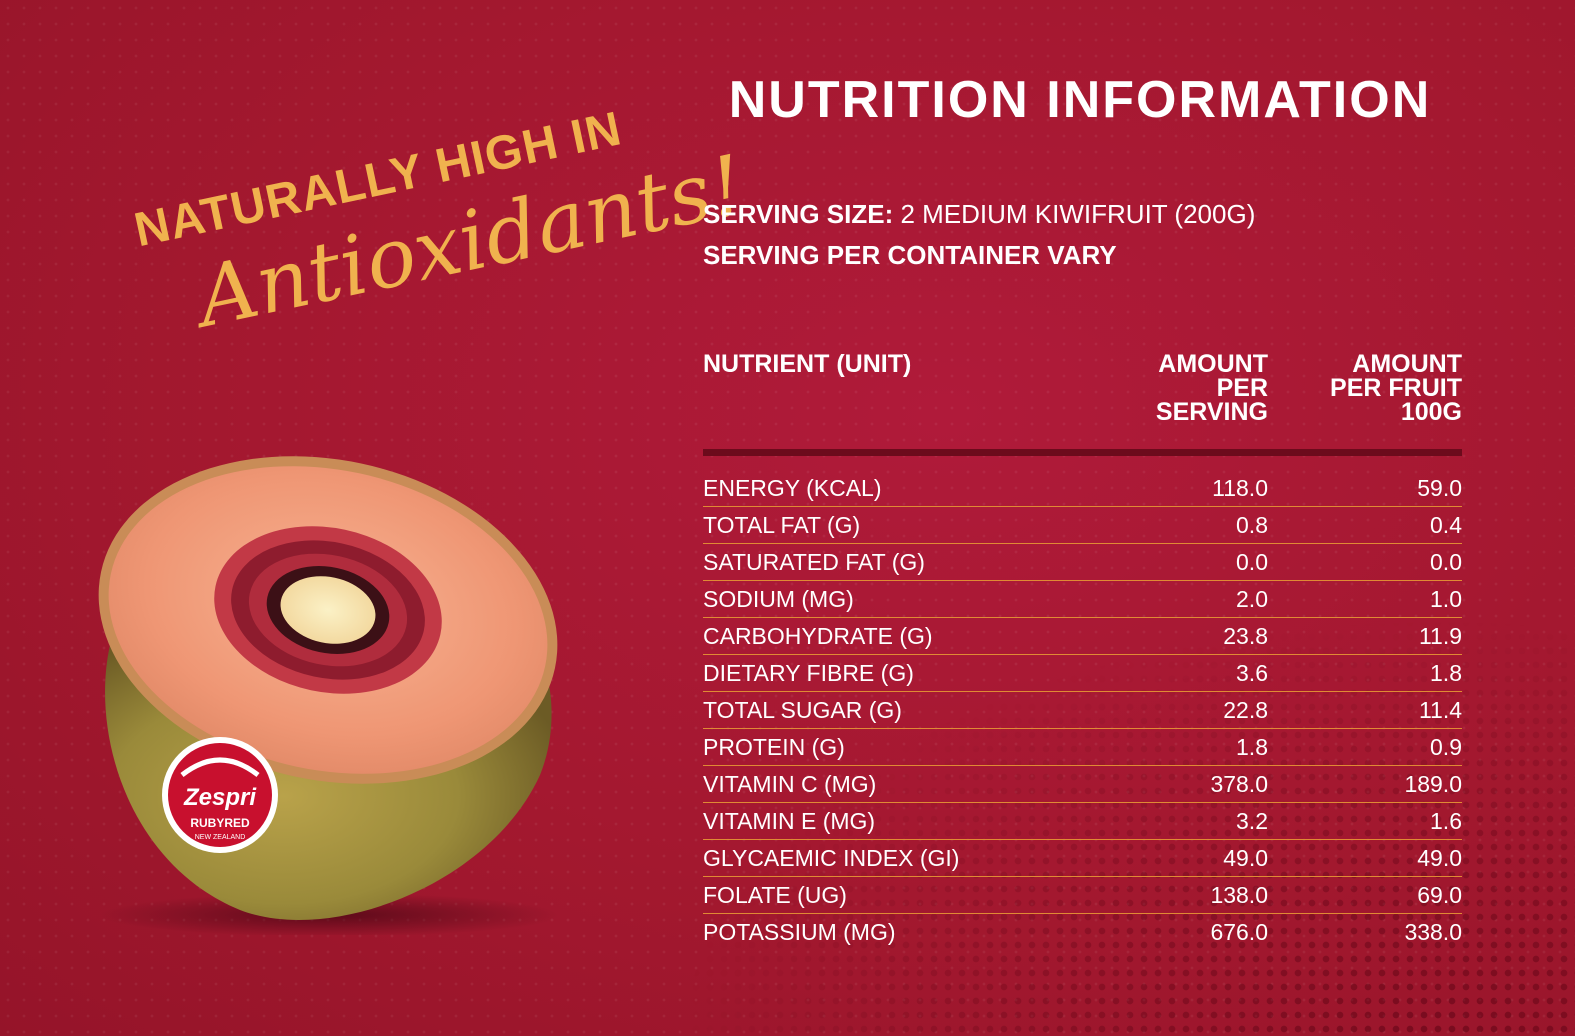  I want to click on amount-per-serving: 22.8, so click(1245, 710).